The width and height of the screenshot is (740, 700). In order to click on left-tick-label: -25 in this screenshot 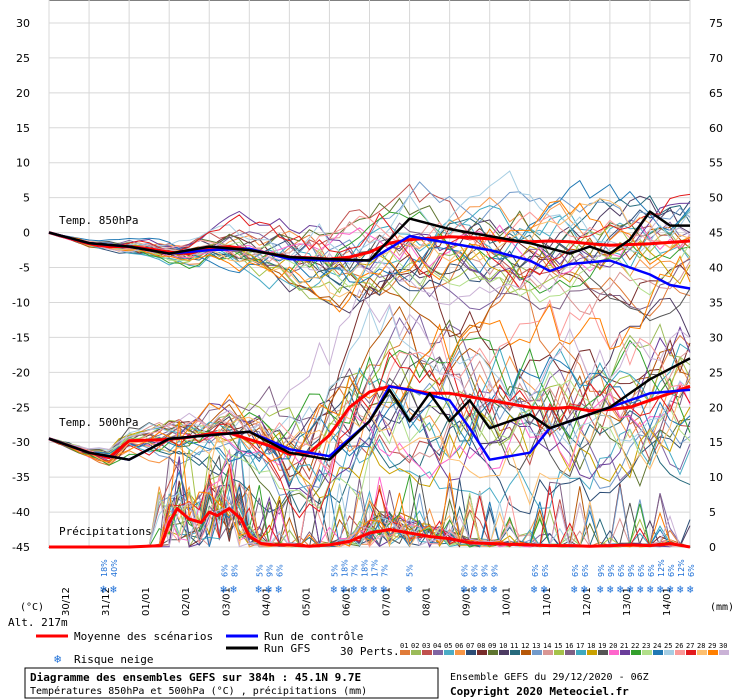, I will do `click(21, 407)`.